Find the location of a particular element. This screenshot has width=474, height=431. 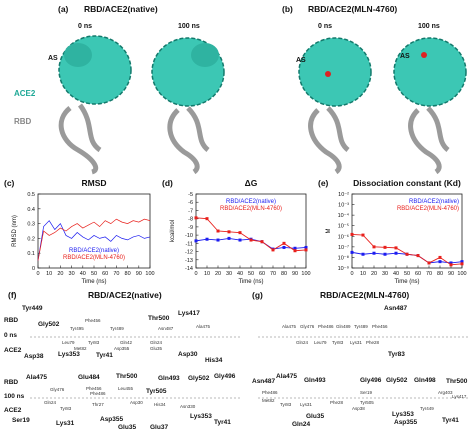

minor-residue: Asp355 is located at coordinates (122, 348).